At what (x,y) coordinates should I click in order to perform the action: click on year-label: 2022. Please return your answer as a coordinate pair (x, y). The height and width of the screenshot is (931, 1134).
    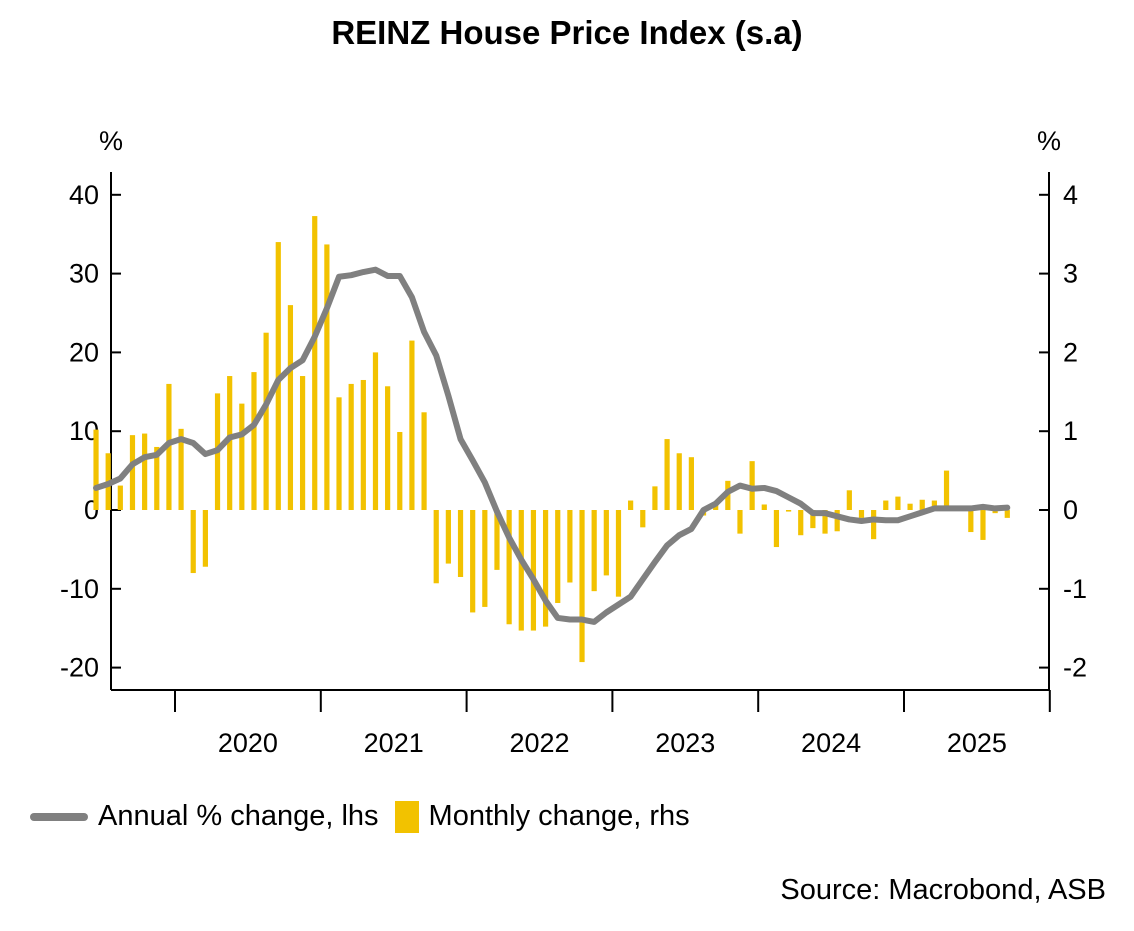
    Looking at the image, I should click on (539, 743).